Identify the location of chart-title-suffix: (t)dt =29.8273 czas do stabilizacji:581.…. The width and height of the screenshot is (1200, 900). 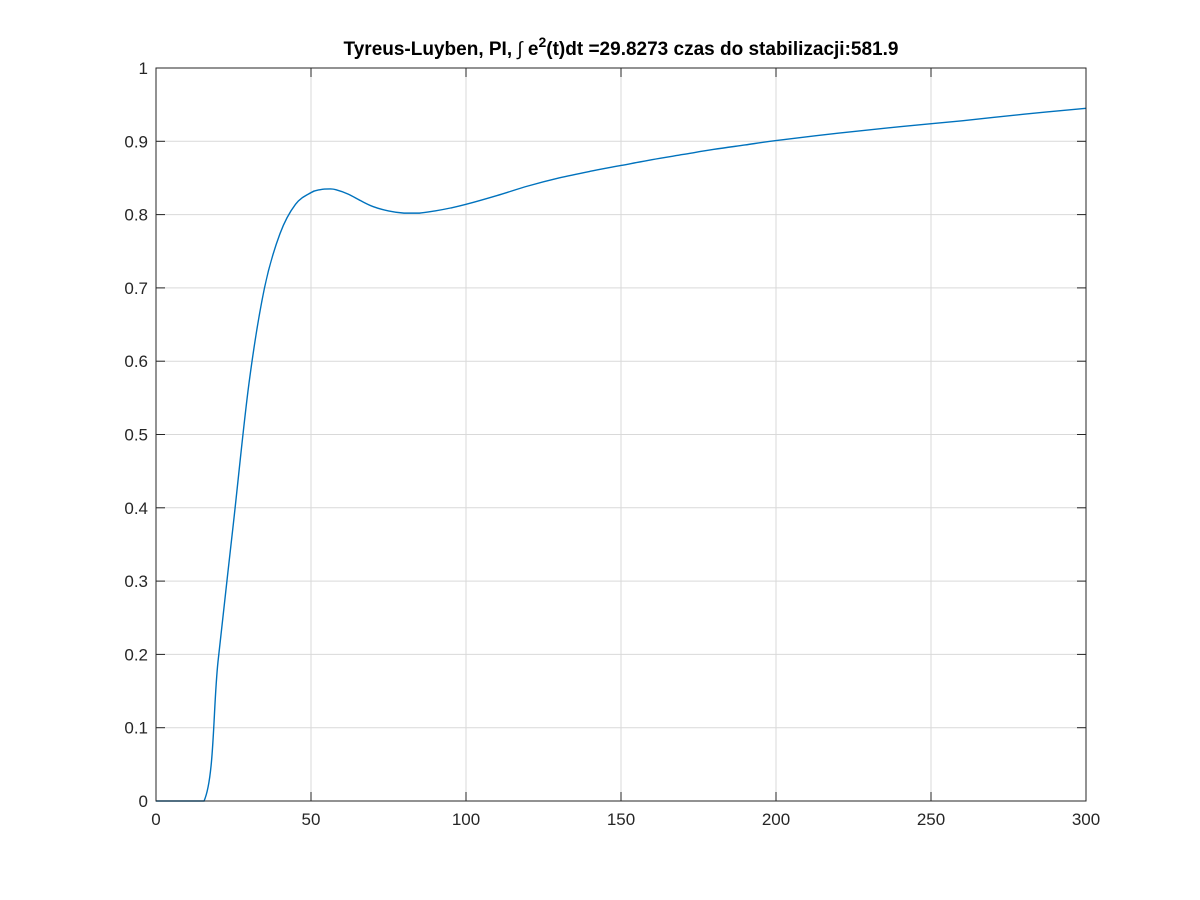
(722, 49).